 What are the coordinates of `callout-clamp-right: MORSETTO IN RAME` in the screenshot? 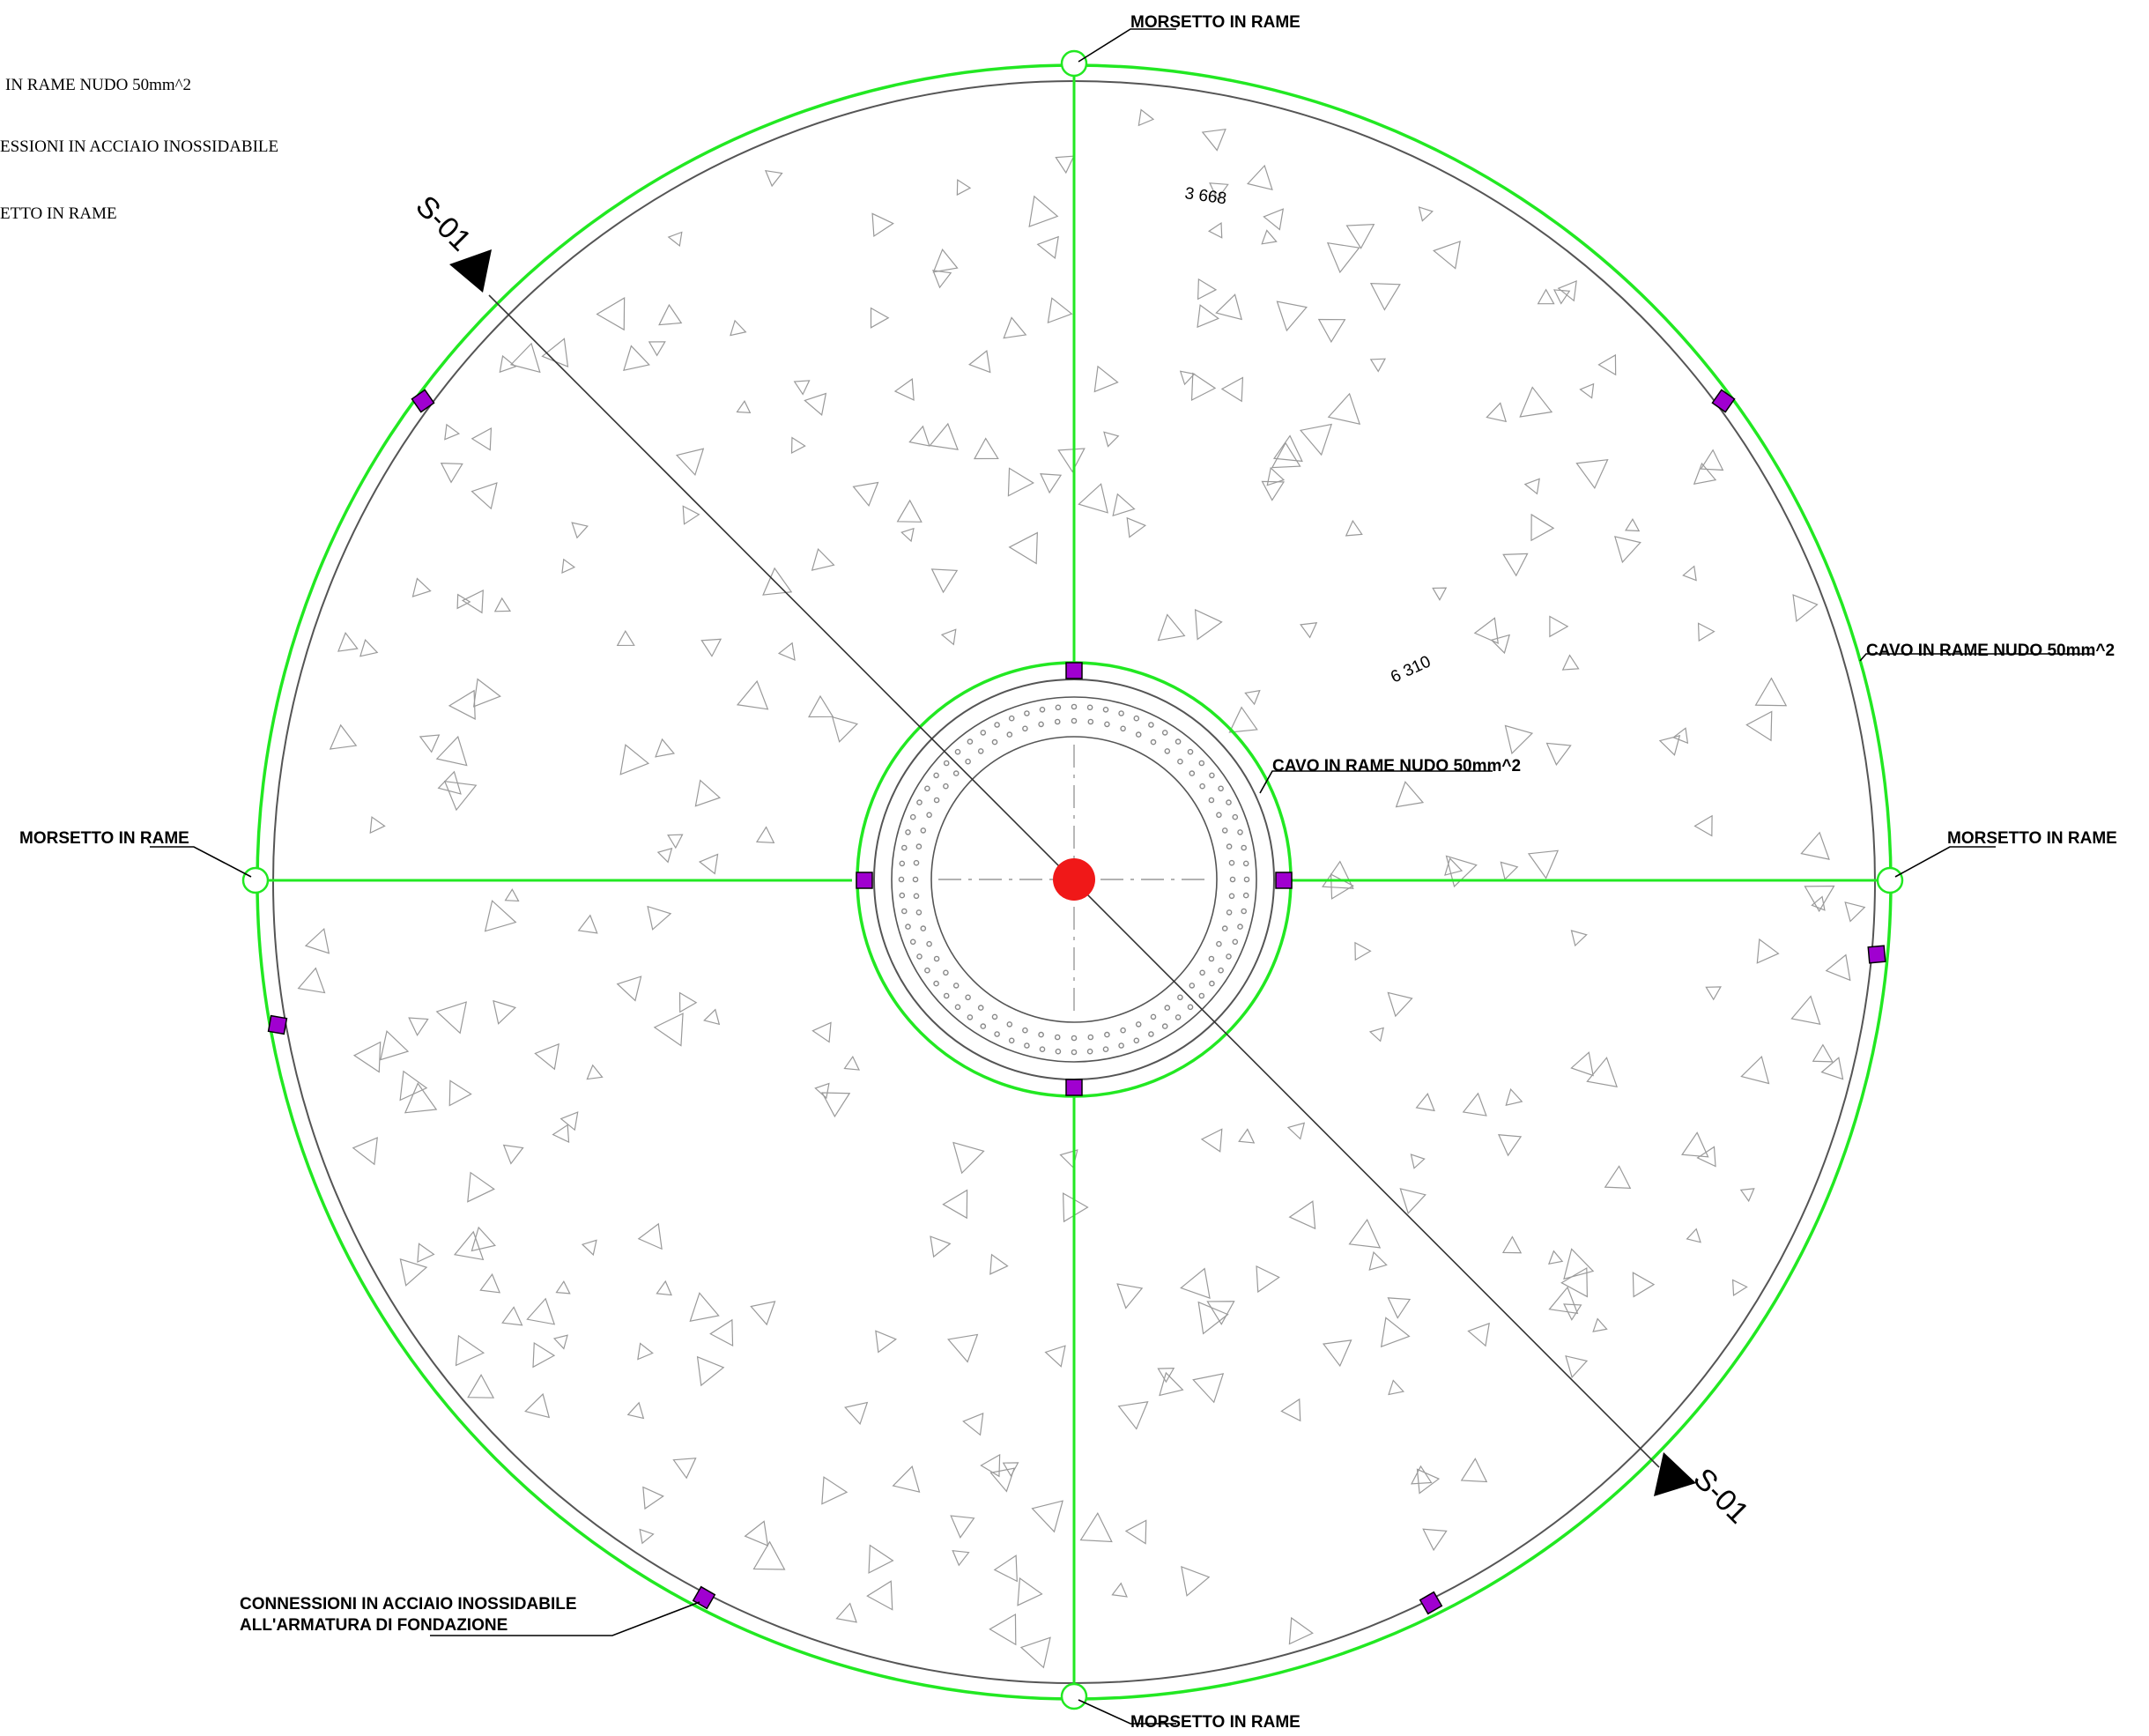 It's located at (2032, 838).